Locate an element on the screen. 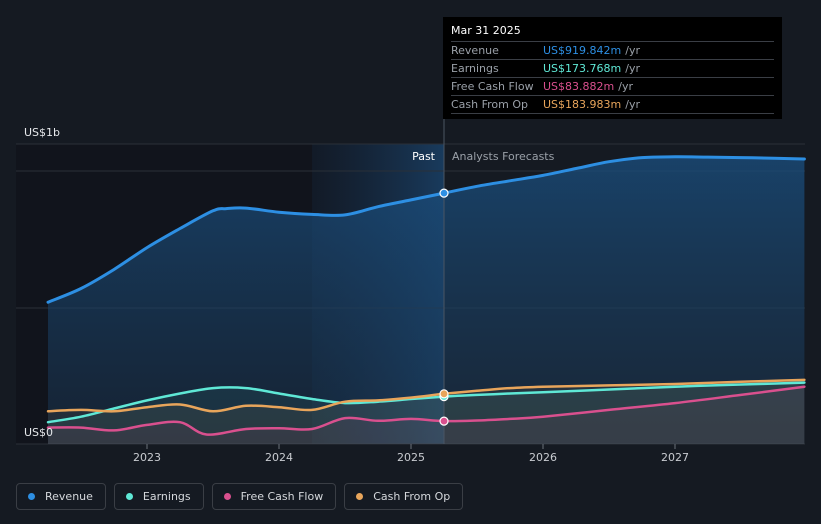 The height and width of the screenshot is (524, 821). marker-cash-from-op is located at coordinates (444, 394).